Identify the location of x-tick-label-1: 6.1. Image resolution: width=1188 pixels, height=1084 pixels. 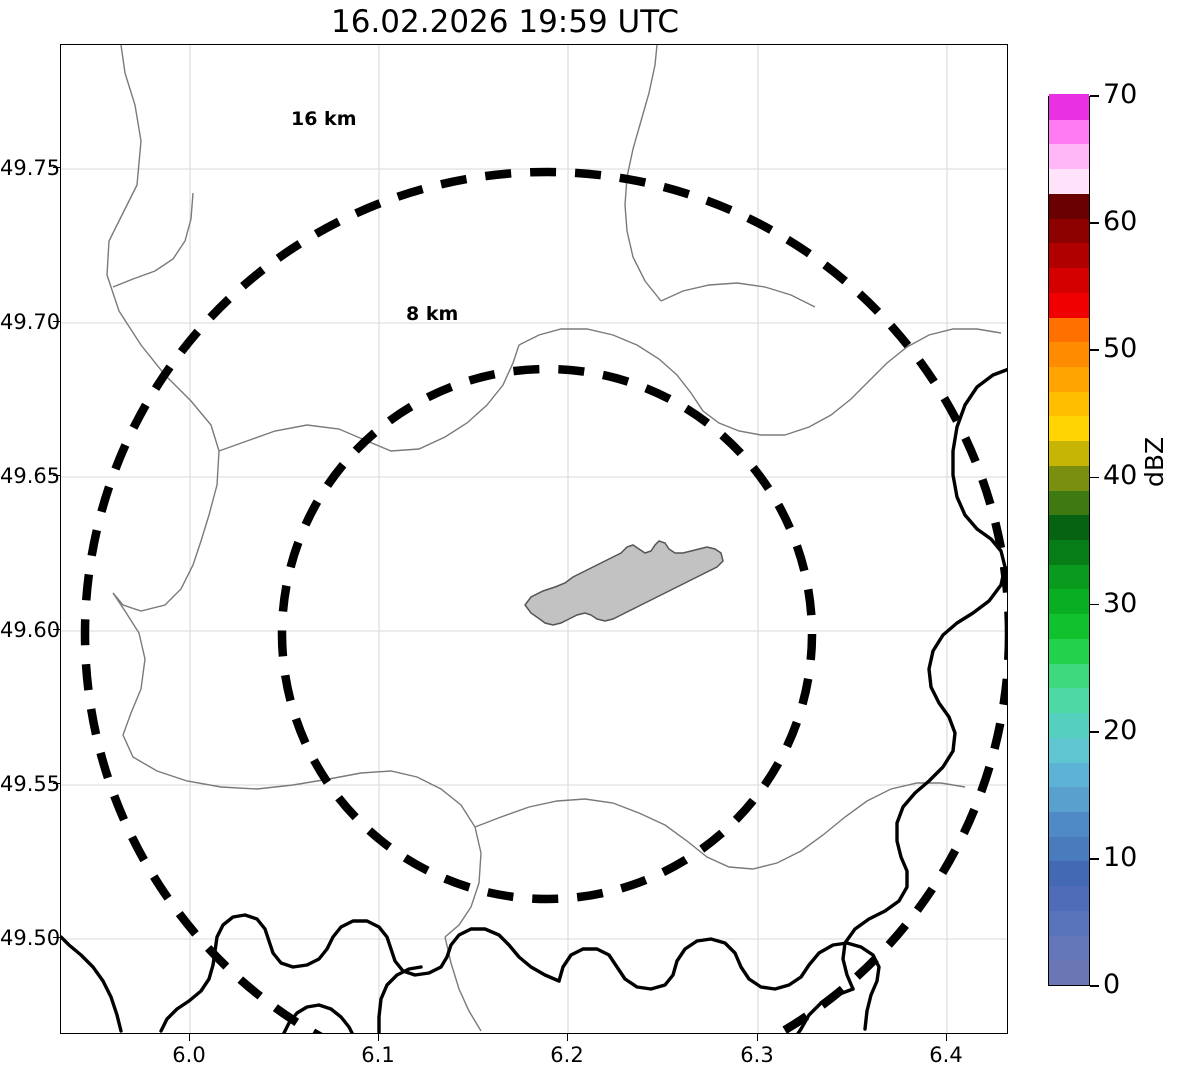
(378, 1055).